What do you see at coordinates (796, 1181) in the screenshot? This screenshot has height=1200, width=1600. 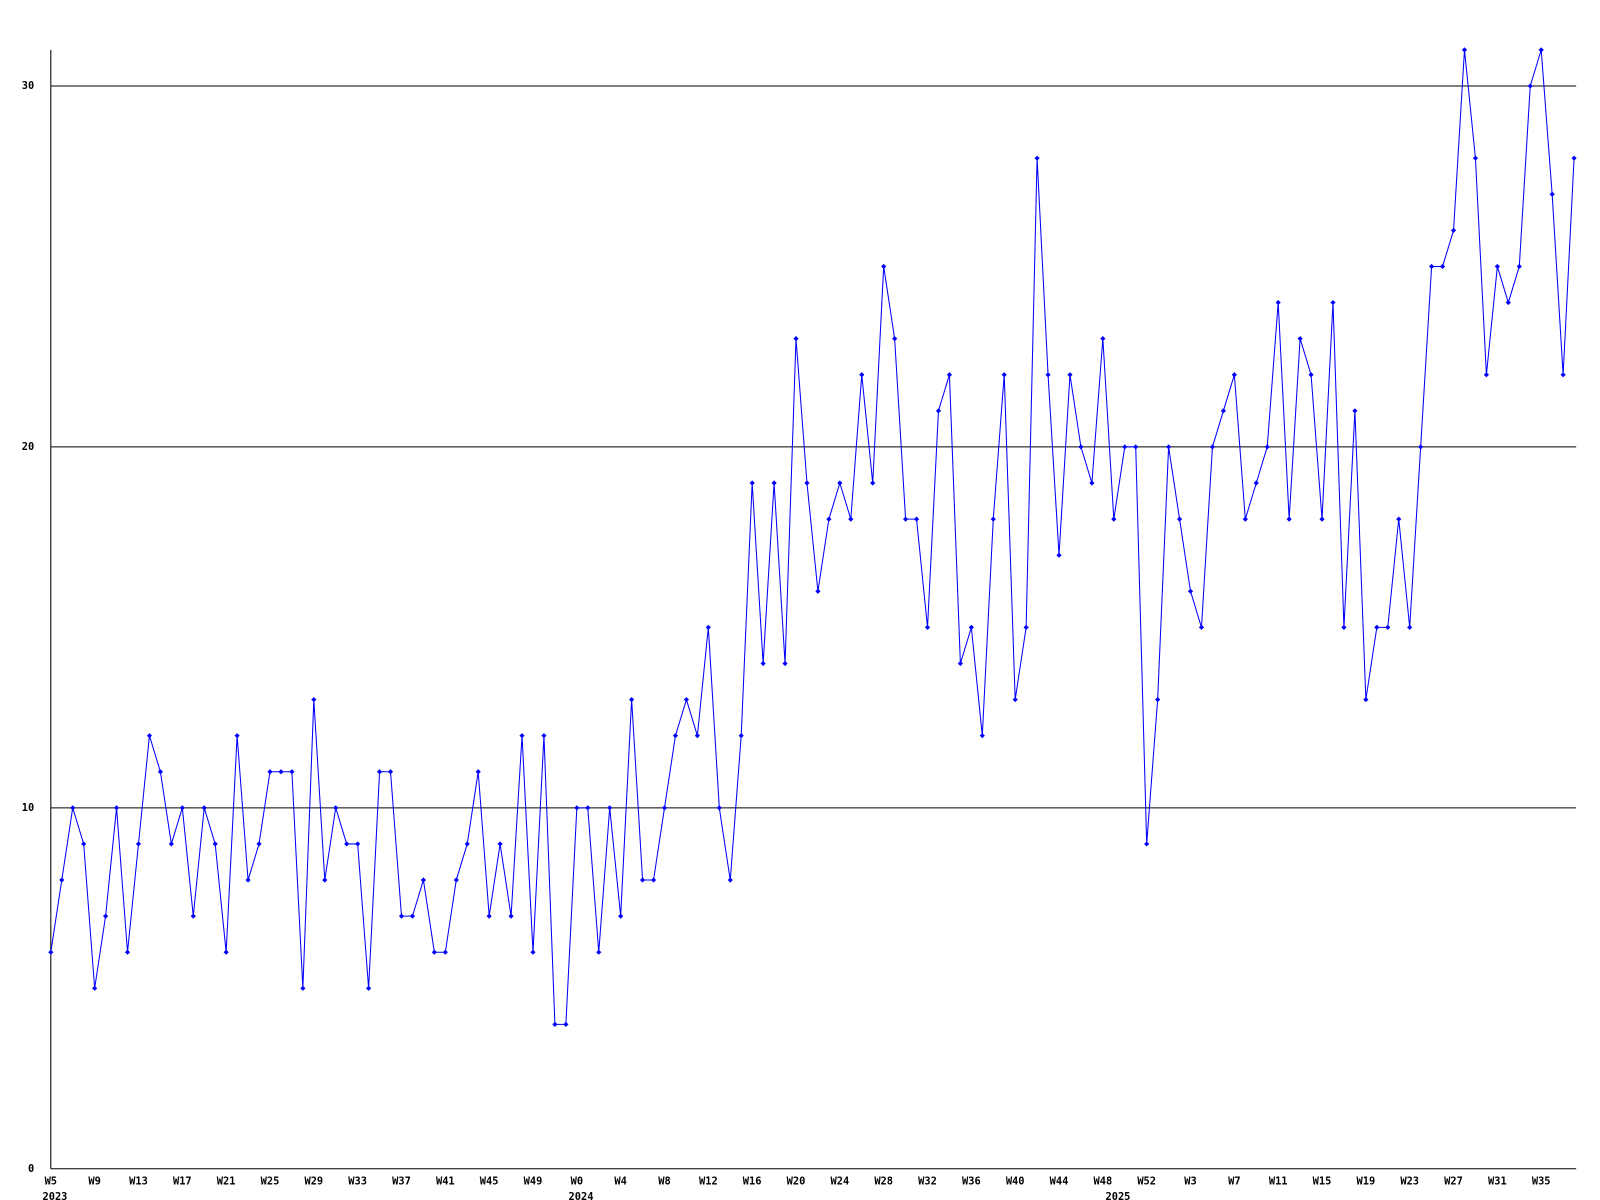 I see `x-tick-label: W20` at bounding box center [796, 1181].